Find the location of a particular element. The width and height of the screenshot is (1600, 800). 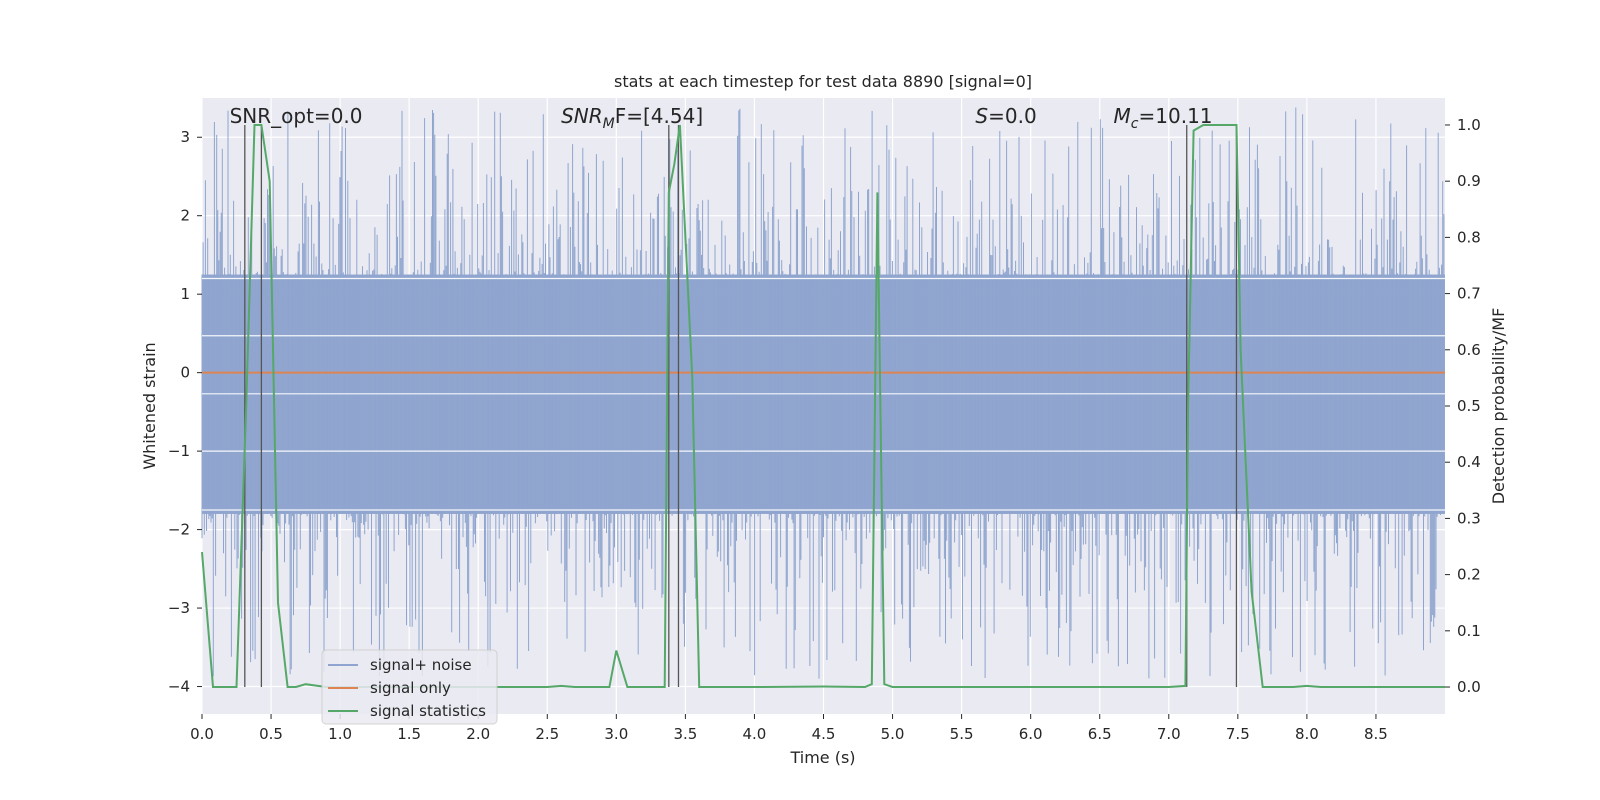

x-tick-label: 6.5 is located at coordinates (1100, 734).